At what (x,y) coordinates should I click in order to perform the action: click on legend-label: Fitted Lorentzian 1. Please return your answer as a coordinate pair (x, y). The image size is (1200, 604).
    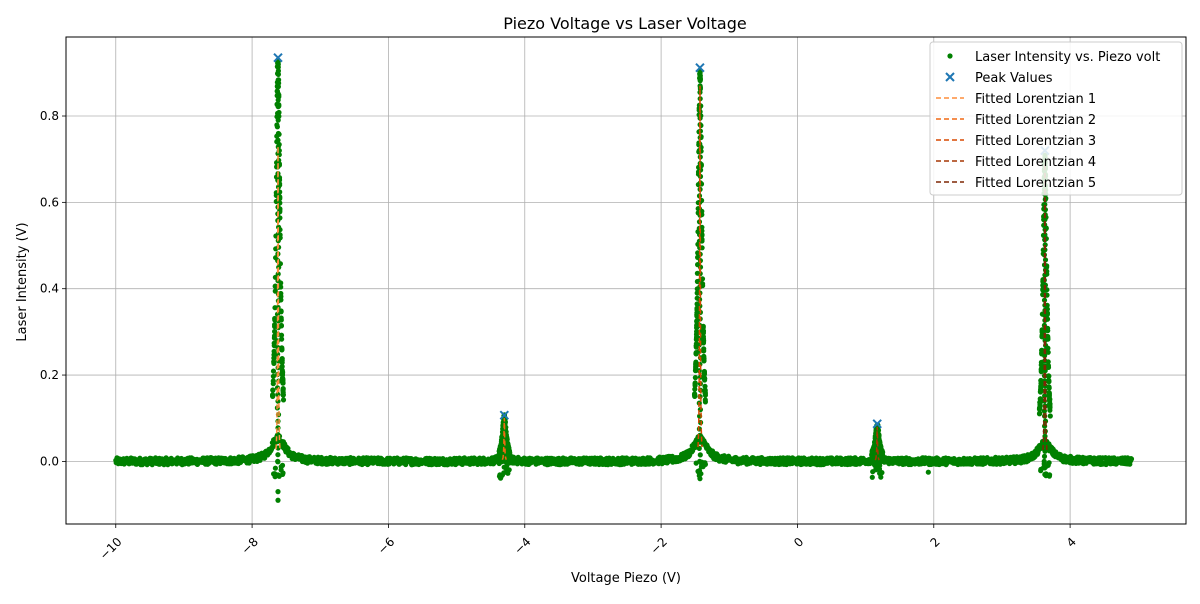
    Looking at the image, I should click on (1035, 99).